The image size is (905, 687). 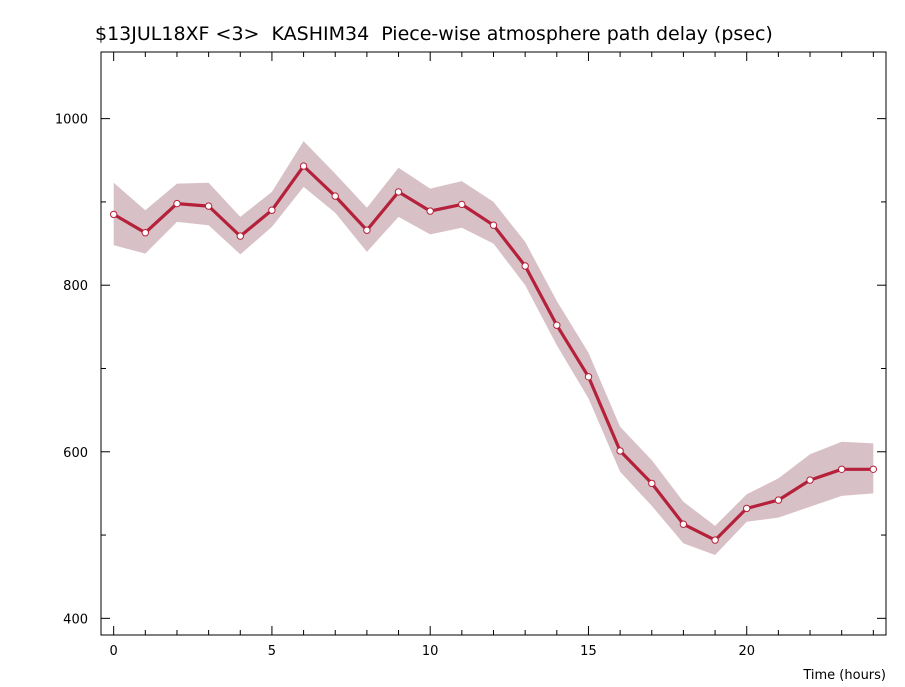 I want to click on x-tick-label: 10, so click(x=430, y=651).